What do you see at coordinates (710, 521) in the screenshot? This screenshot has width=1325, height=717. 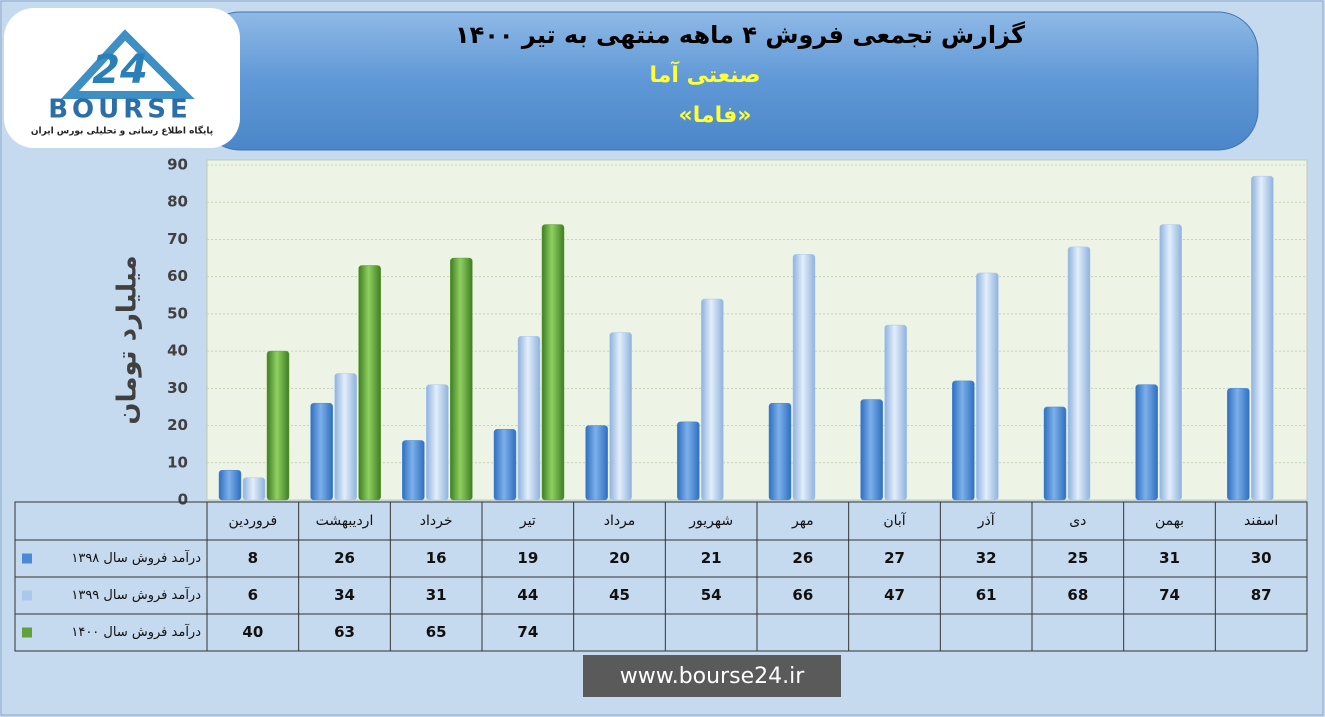 I see `x-tick-label: شهریور` at bounding box center [710, 521].